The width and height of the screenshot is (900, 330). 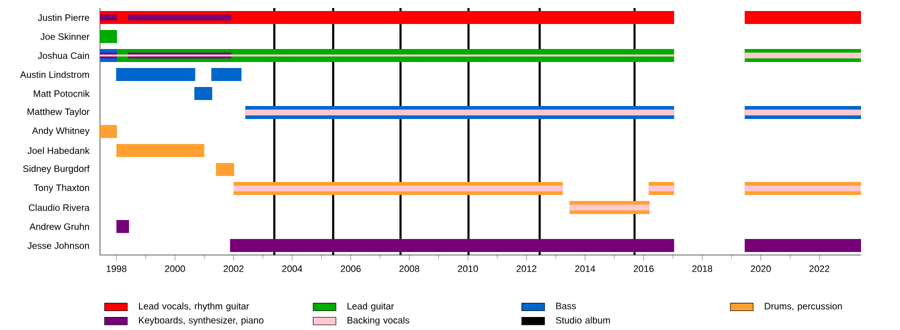 I want to click on legend-label: Backing vocals, so click(x=379, y=321).